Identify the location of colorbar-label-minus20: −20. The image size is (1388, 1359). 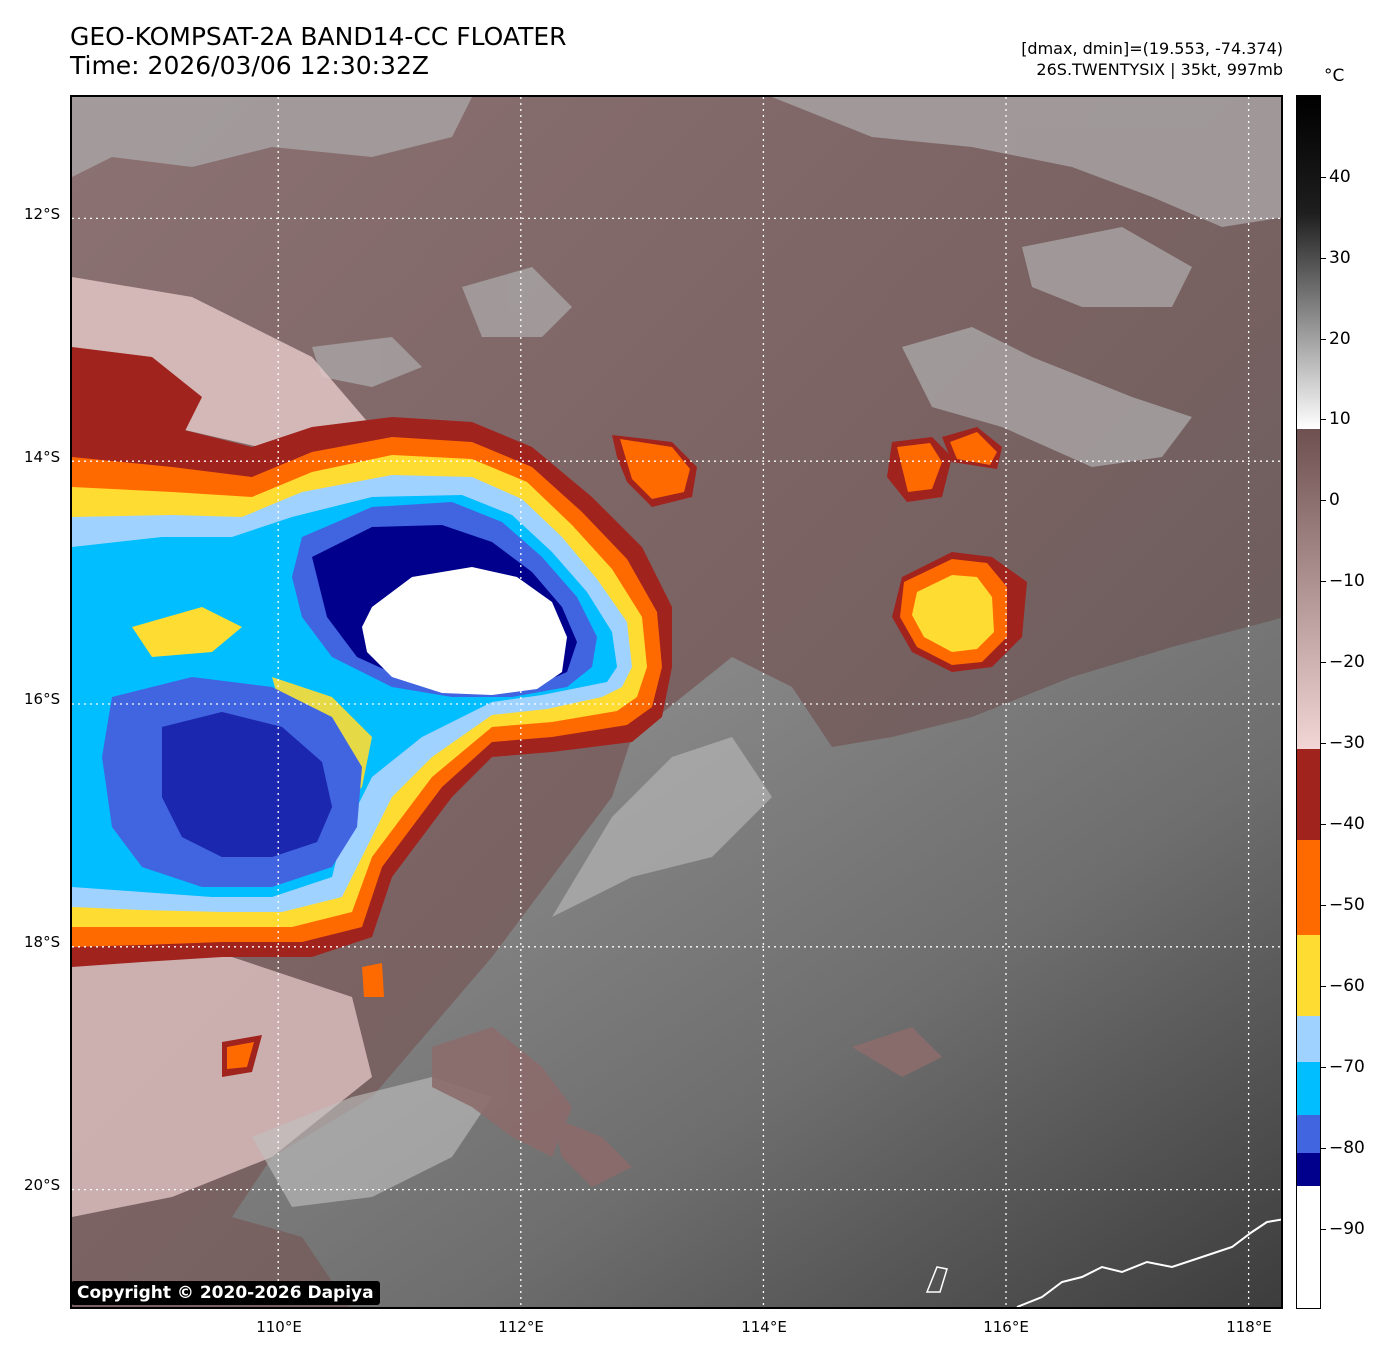
(1347, 662).